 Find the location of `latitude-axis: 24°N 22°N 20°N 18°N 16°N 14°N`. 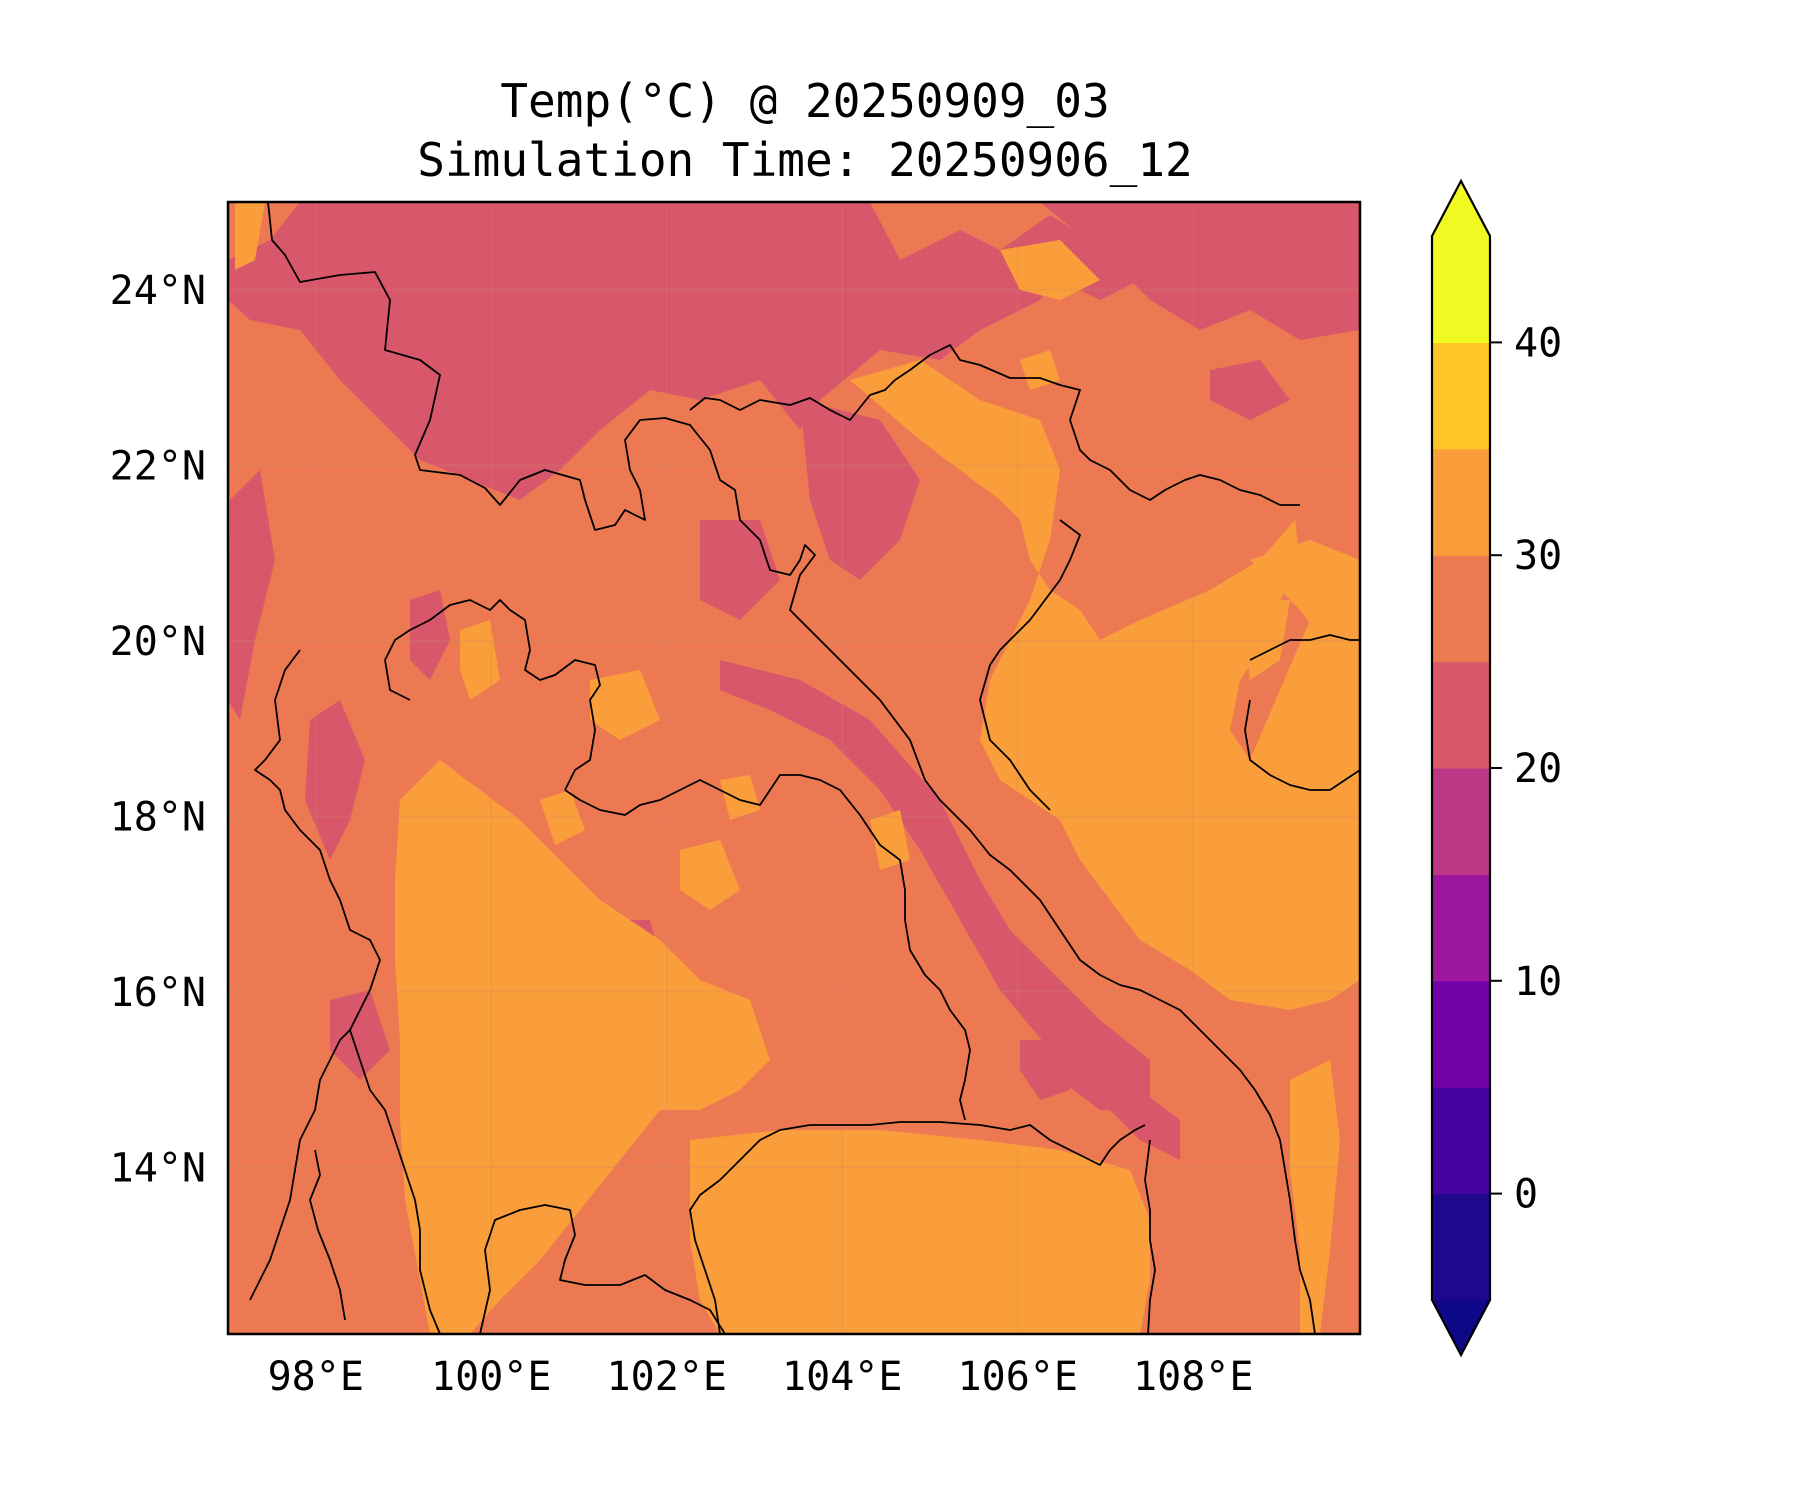

latitude-axis: 24°N 22°N 20°N 18°N 16°N 14°N is located at coordinates (158, 730).